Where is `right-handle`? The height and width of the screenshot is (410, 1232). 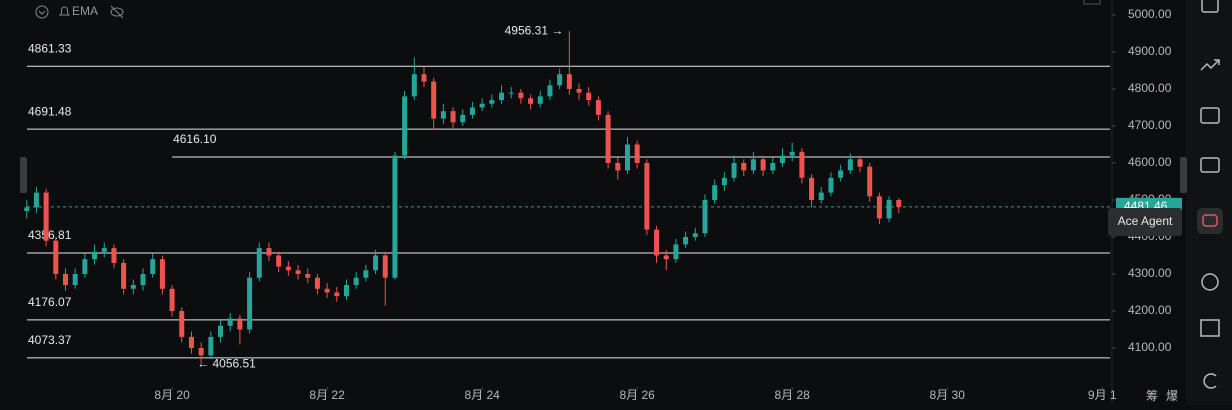 right-handle is located at coordinates (1183, 175).